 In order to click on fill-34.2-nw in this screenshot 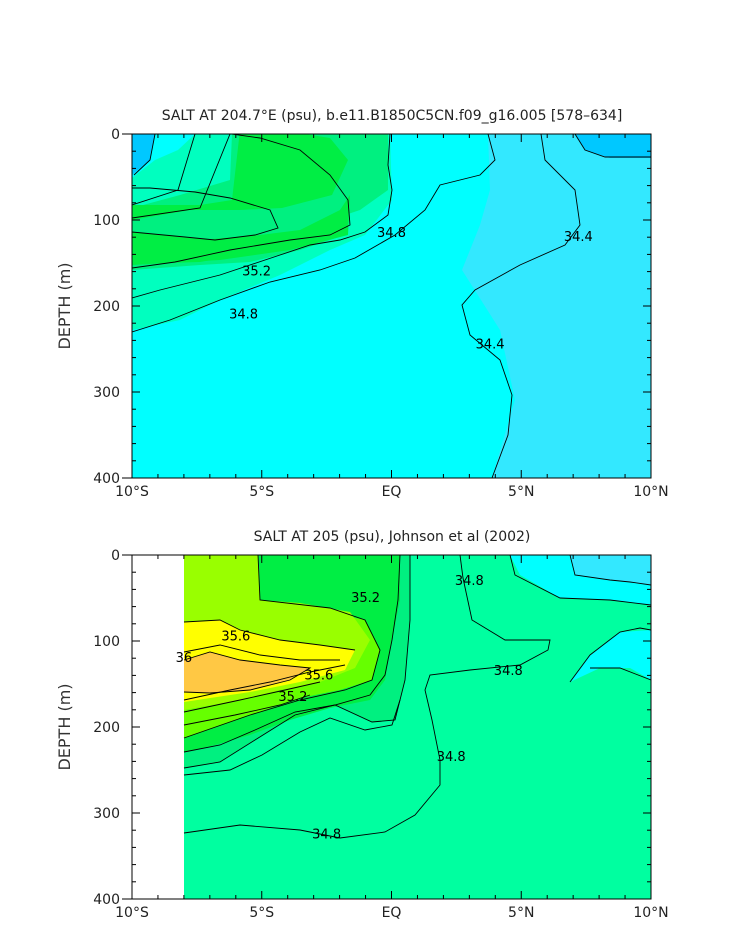, I will do `click(143, 154)`.